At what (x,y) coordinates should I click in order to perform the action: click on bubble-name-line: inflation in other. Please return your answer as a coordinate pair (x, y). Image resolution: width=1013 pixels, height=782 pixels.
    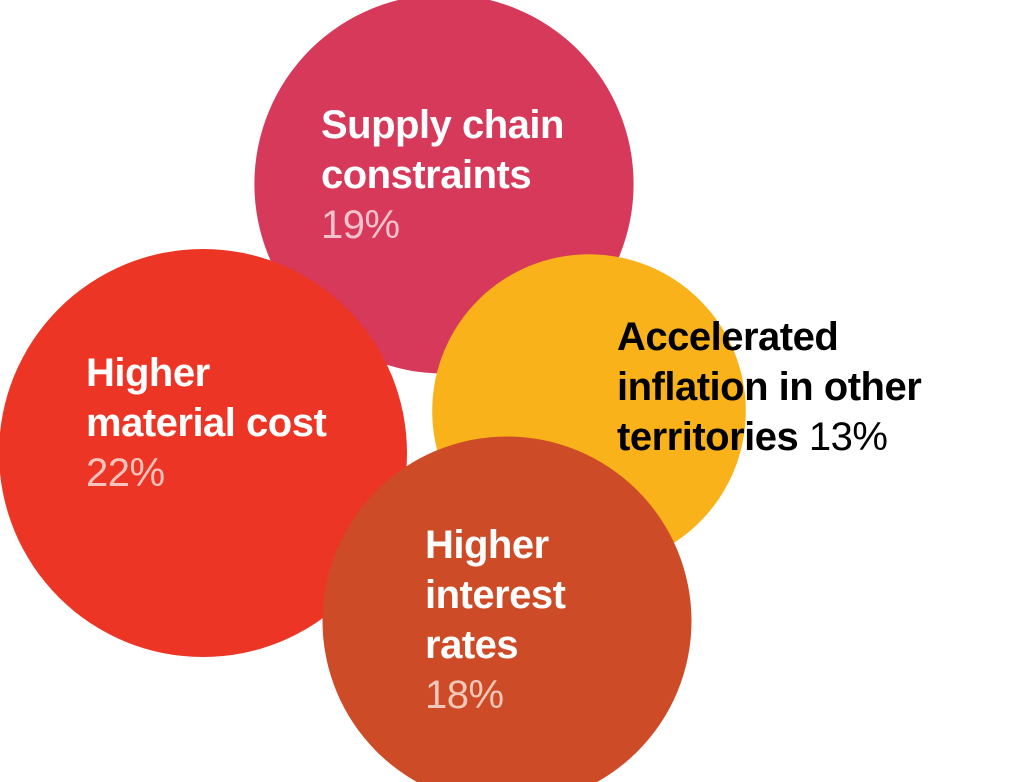
    Looking at the image, I should click on (769, 387).